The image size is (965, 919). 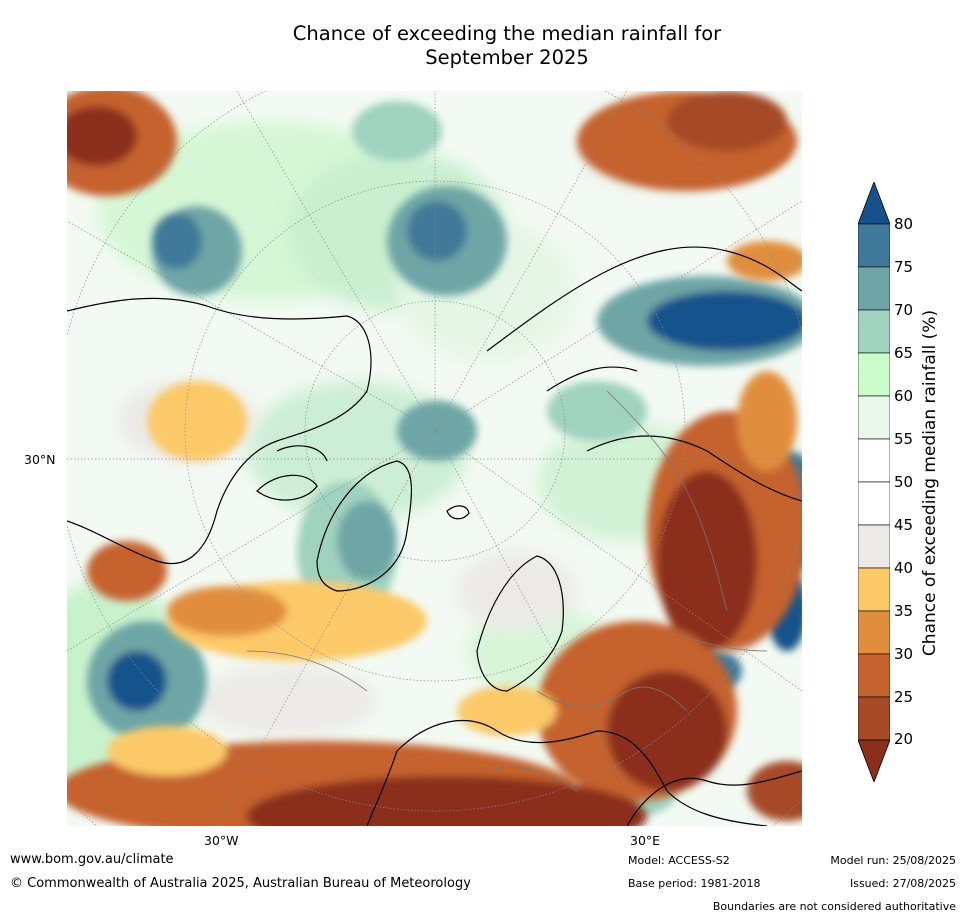 What do you see at coordinates (904, 224) in the screenshot?
I see `legend-tick-80: 80` at bounding box center [904, 224].